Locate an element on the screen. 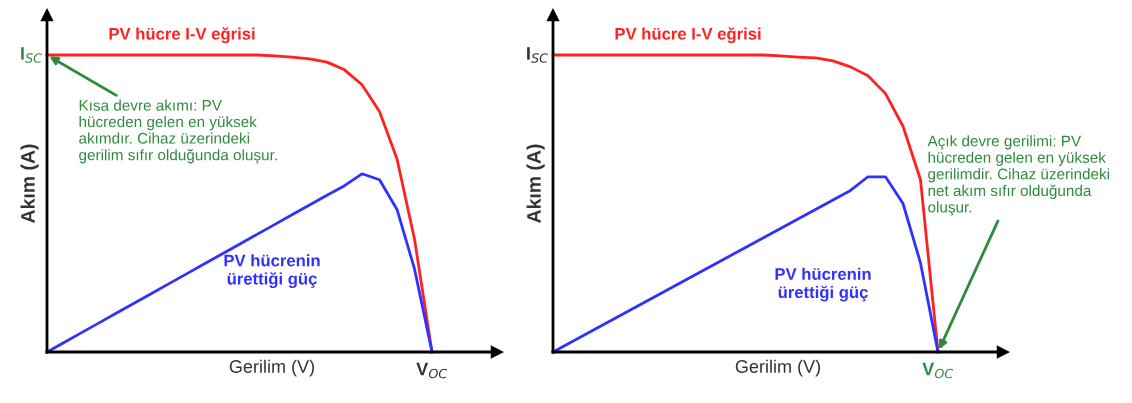  annotation: Açık devre gerilimi: PV hücreden gelen en yüksek gerilimdir. Cihaz üzerindeki net akım sıfır olduğunda oluşur. is located at coordinates (1018, 175).